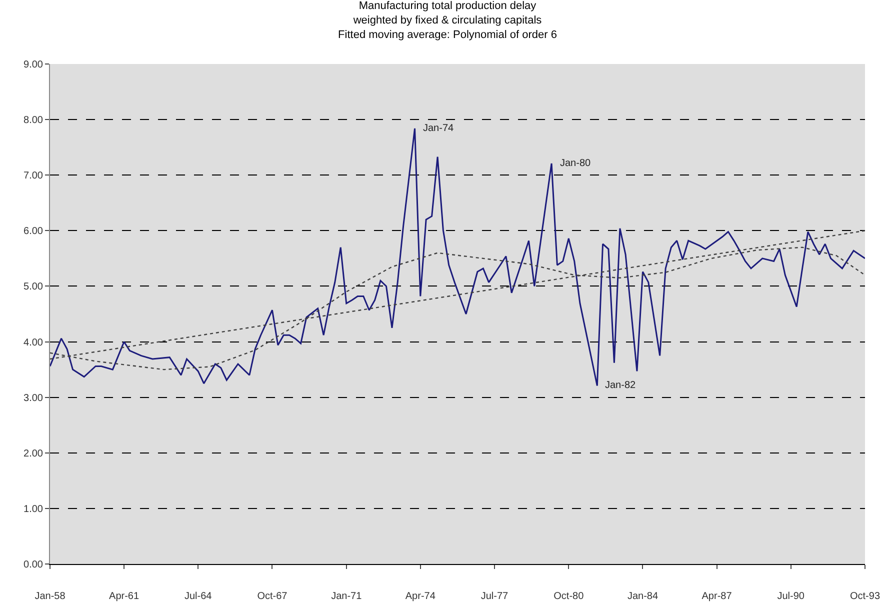  What do you see at coordinates (34, 232) in the screenshot?
I see `y-tick-label: 6.00` at bounding box center [34, 232].